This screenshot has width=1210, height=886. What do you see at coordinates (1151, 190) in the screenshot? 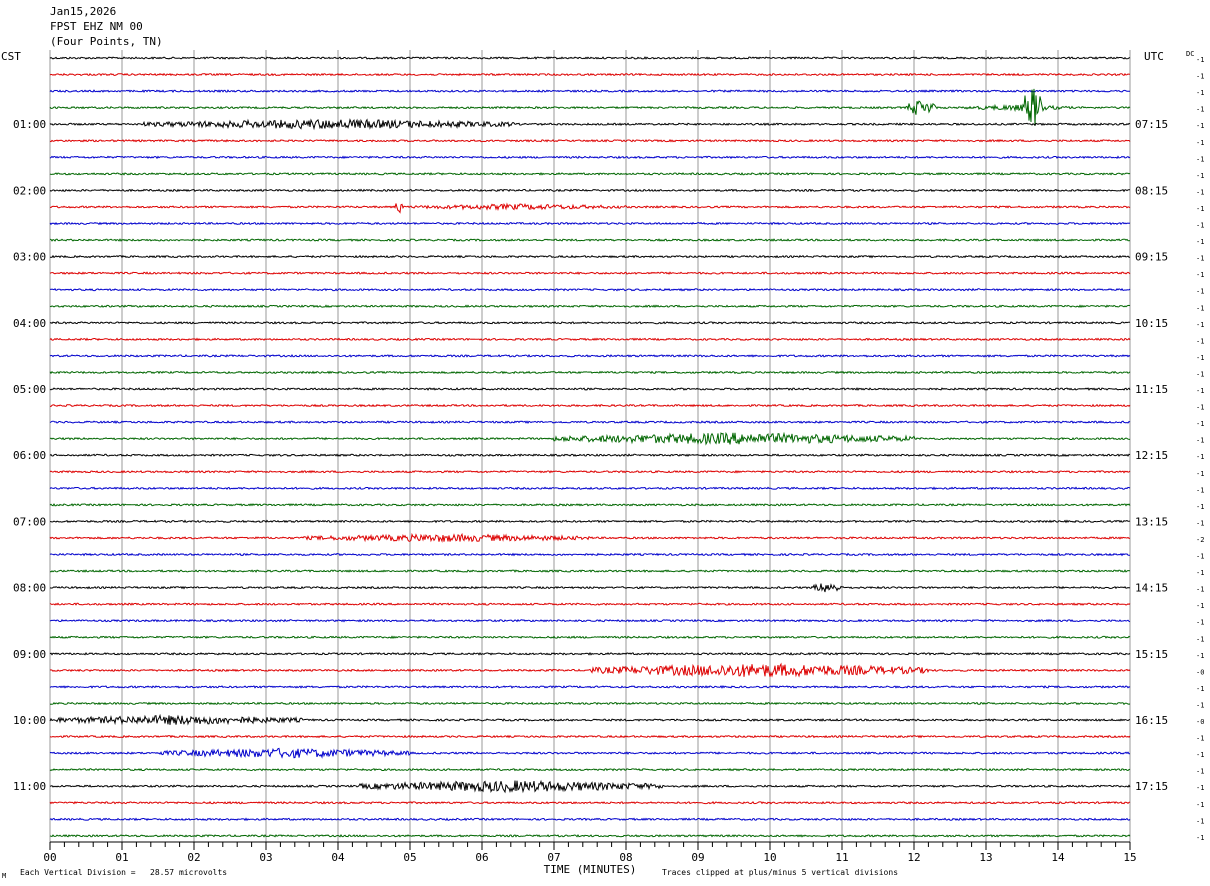
I see `utc-hour-label: 08:15` at bounding box center [1151, 190].